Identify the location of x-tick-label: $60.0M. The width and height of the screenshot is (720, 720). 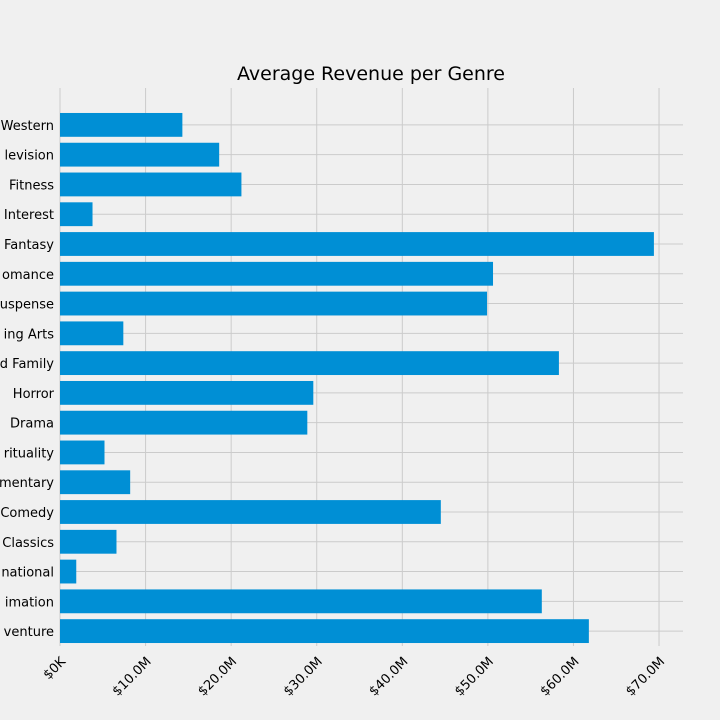
(560, 676).